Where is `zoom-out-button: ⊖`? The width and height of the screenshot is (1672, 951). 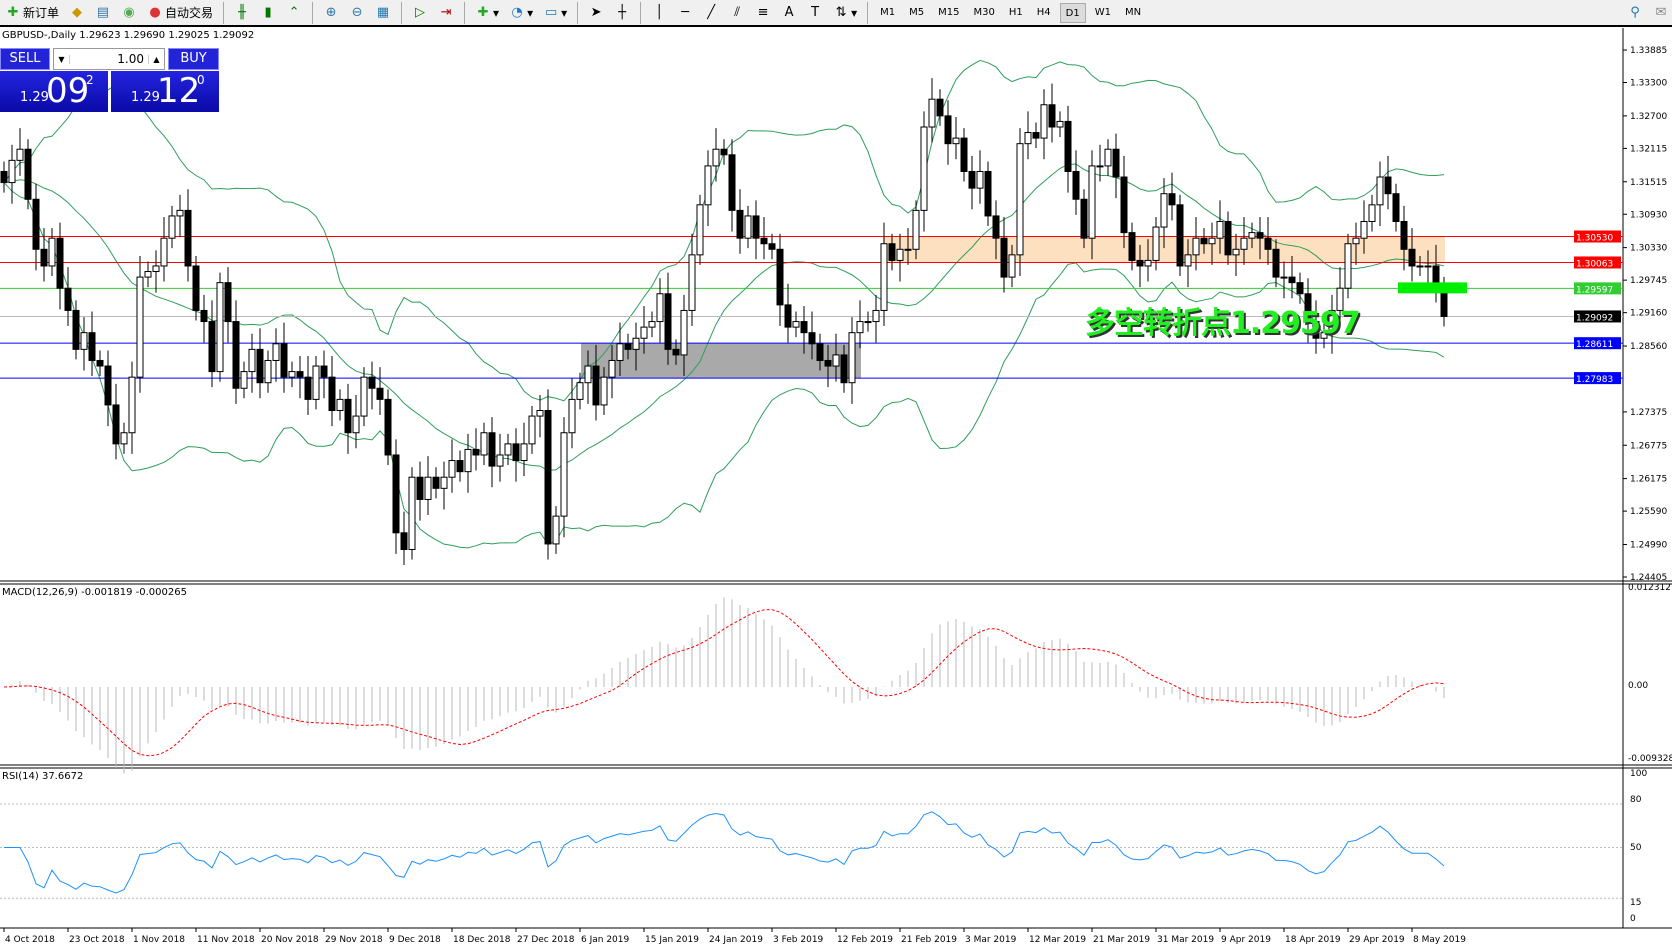
zoom-out-button: ⊖ is located at coordinates (357, 13).